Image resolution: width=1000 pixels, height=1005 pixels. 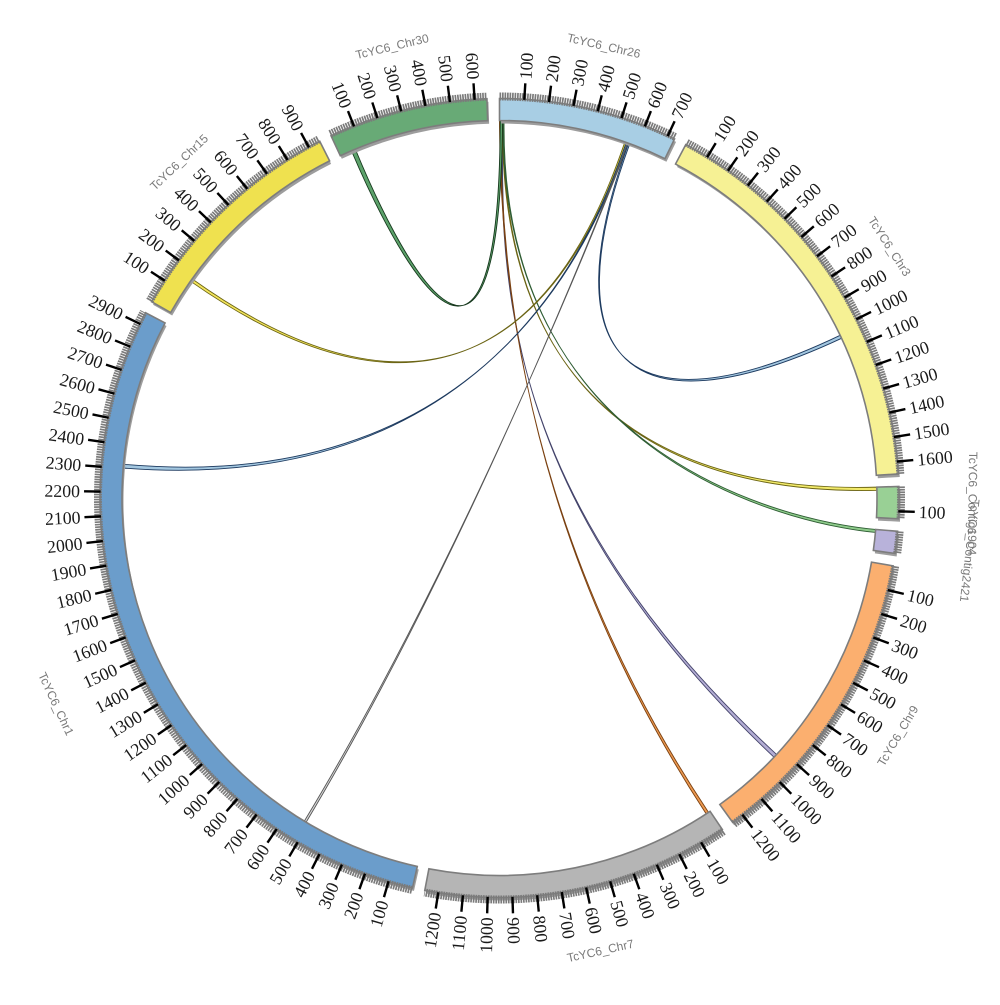 I want to click on svg-text: 2100, so click(x=62, y=518).